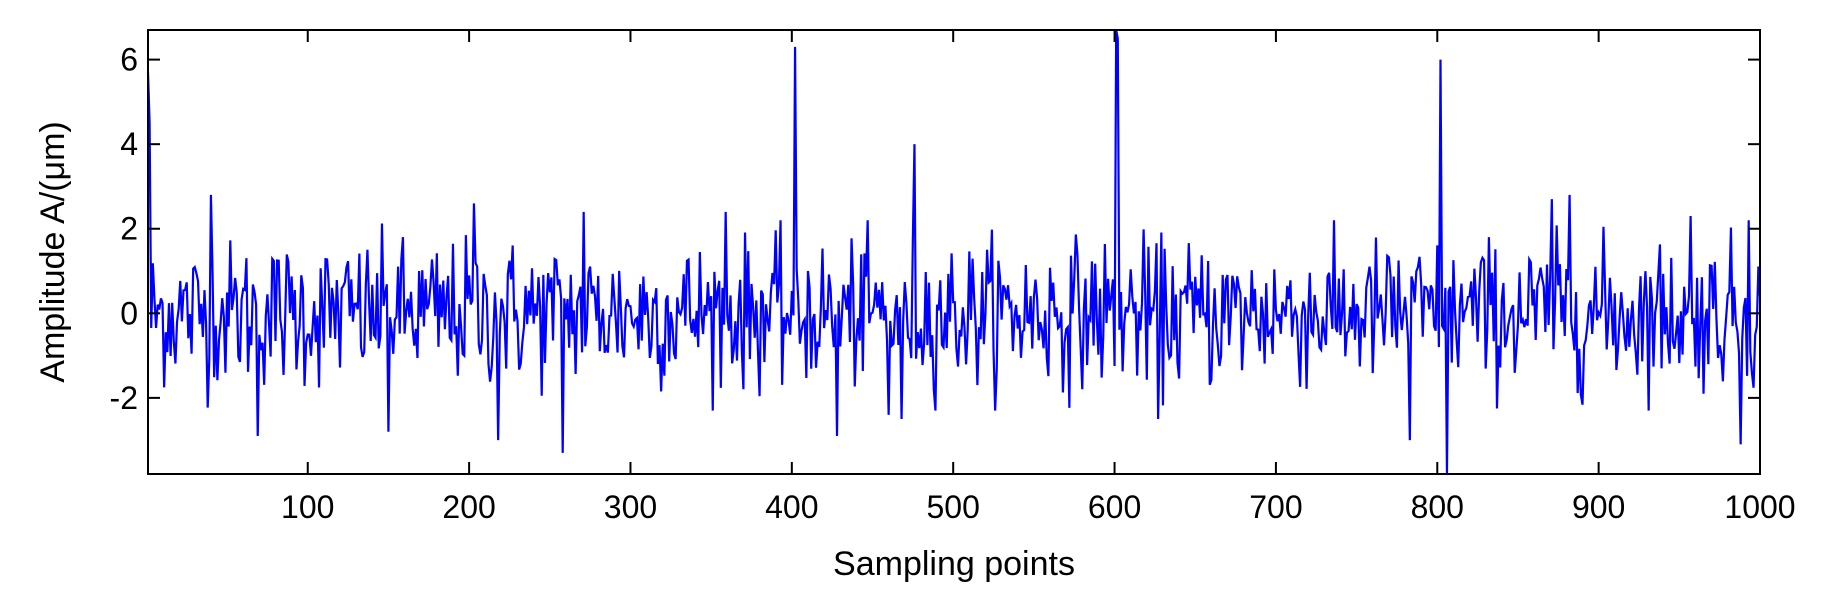 This screenshot has height=603, width=1834. What do you see at coordinates (124, 398) in the screenshot?
I see `y-tick-label: -2` at bounding box center [124, 398].